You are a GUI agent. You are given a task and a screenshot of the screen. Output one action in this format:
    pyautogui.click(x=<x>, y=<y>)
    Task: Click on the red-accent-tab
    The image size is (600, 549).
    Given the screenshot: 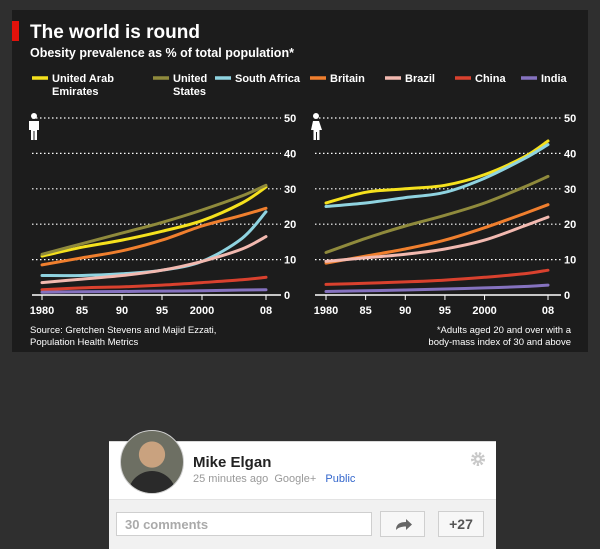 What is the action you would take?
    pyautogui.click(x=15, y=31)
    